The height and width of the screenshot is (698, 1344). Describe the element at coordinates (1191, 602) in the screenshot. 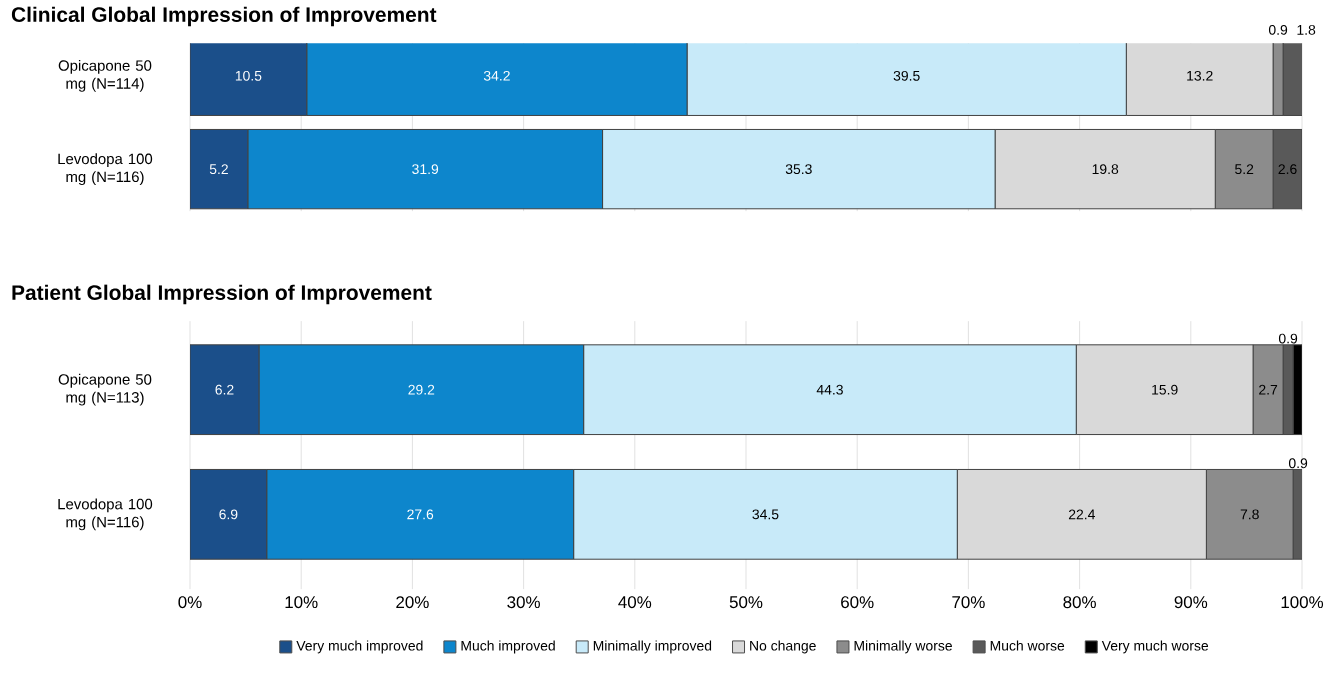

I see `x-tick-label: 90%` at that location.